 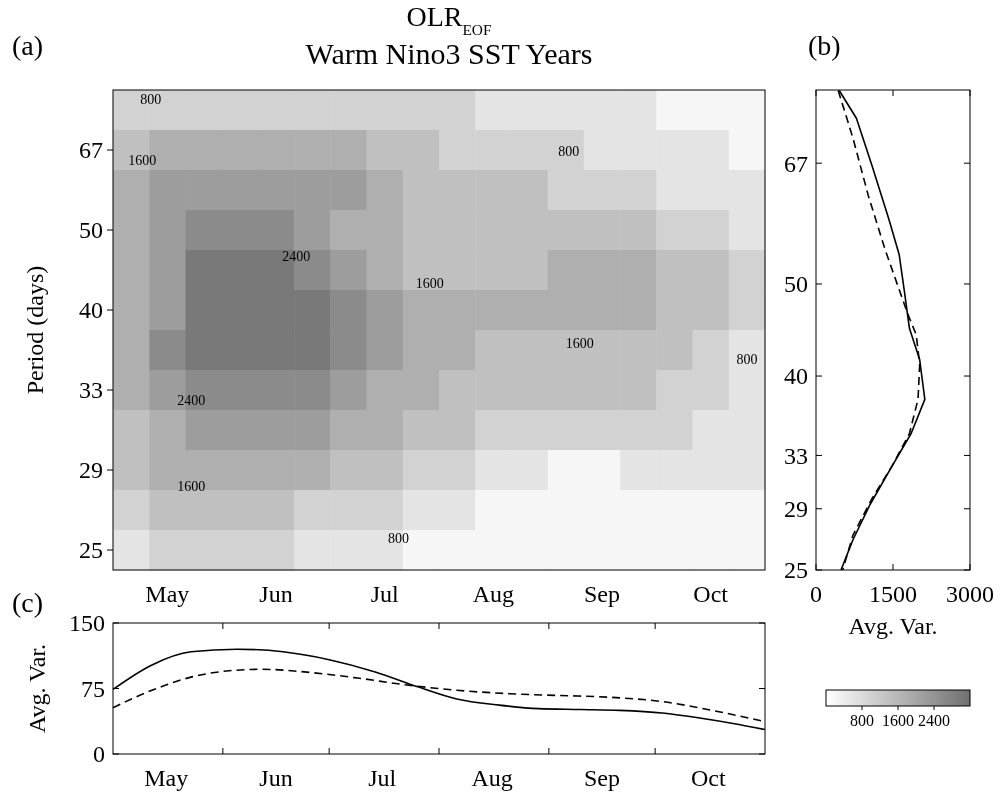 What do you see at coordinates (87, 623) in the screenshot?
I see `y-tick-label: 150` at bounding box center [87, 623].